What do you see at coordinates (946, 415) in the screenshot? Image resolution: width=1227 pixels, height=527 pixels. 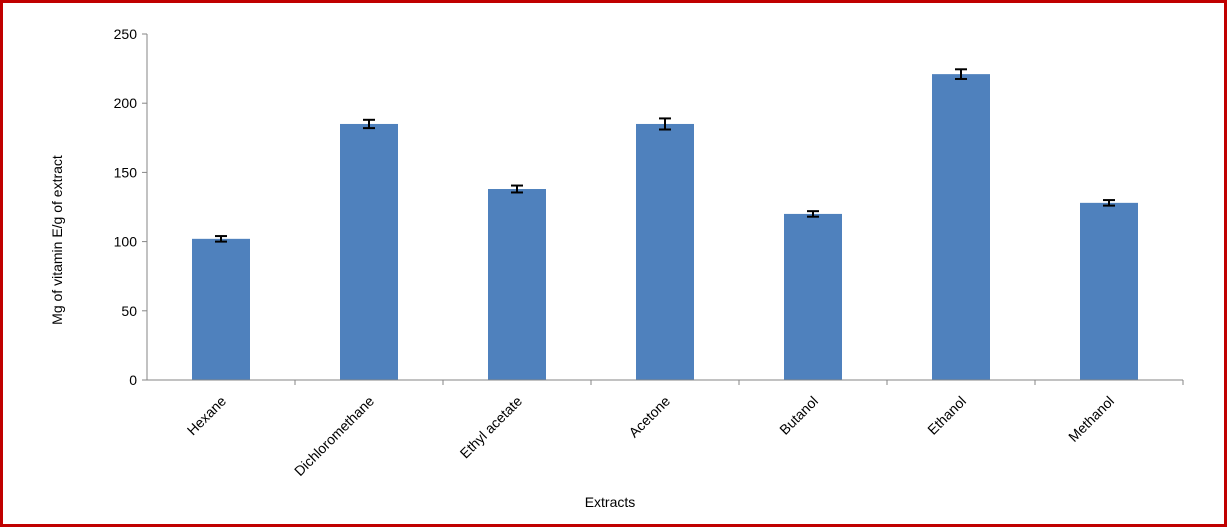 I see `x-category-label: Ethanol` at bounding box center [946, 415].